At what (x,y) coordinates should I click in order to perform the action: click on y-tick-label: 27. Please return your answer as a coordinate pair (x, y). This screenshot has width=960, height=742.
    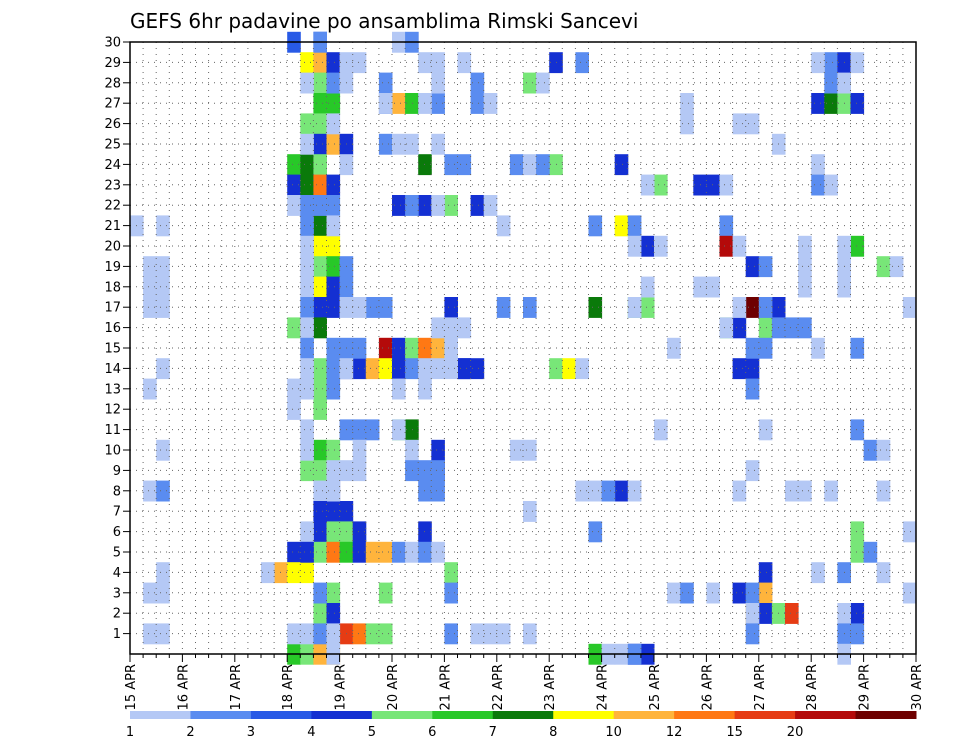
    Looking at the image, I should click on (112, 104).